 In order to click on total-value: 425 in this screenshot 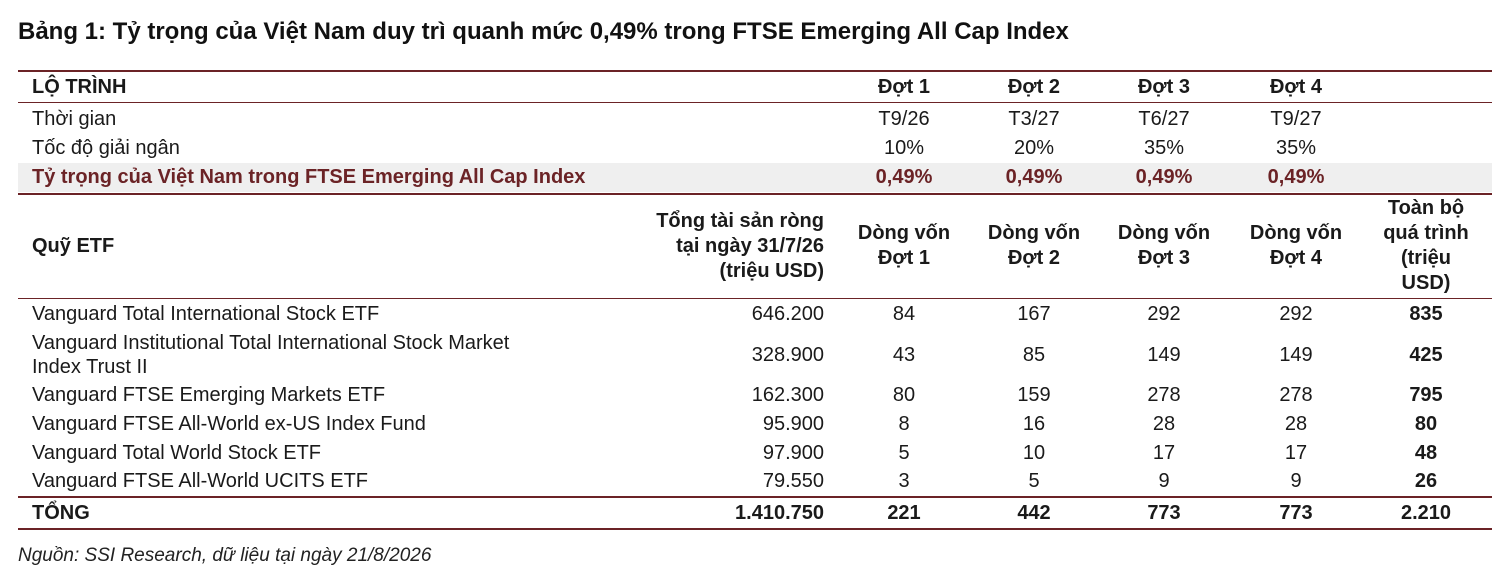, I will do `click(1426, 354)`.